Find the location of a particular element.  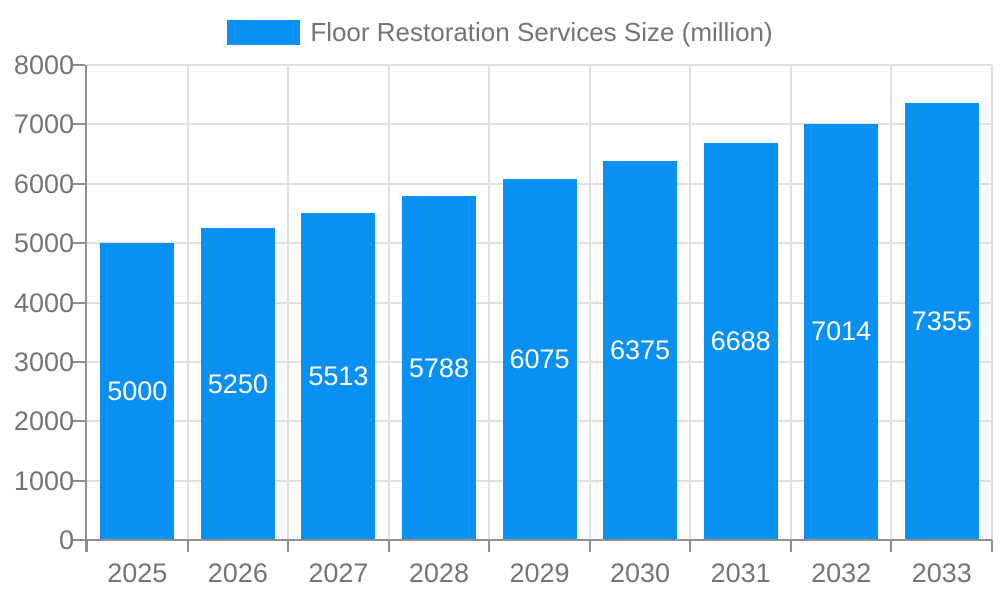

y-tick-label: 4000 is located at coordinates (43, 302).